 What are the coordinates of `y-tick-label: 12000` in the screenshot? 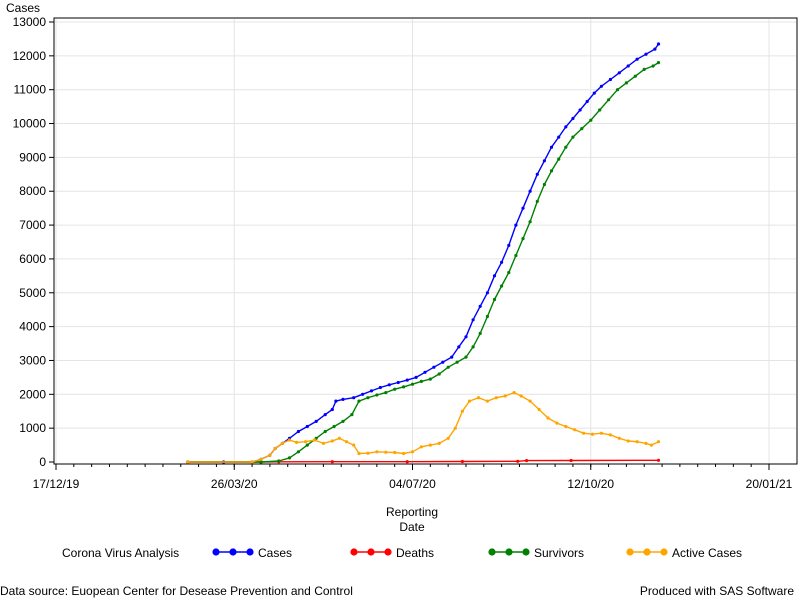 It's located at (30, 56).